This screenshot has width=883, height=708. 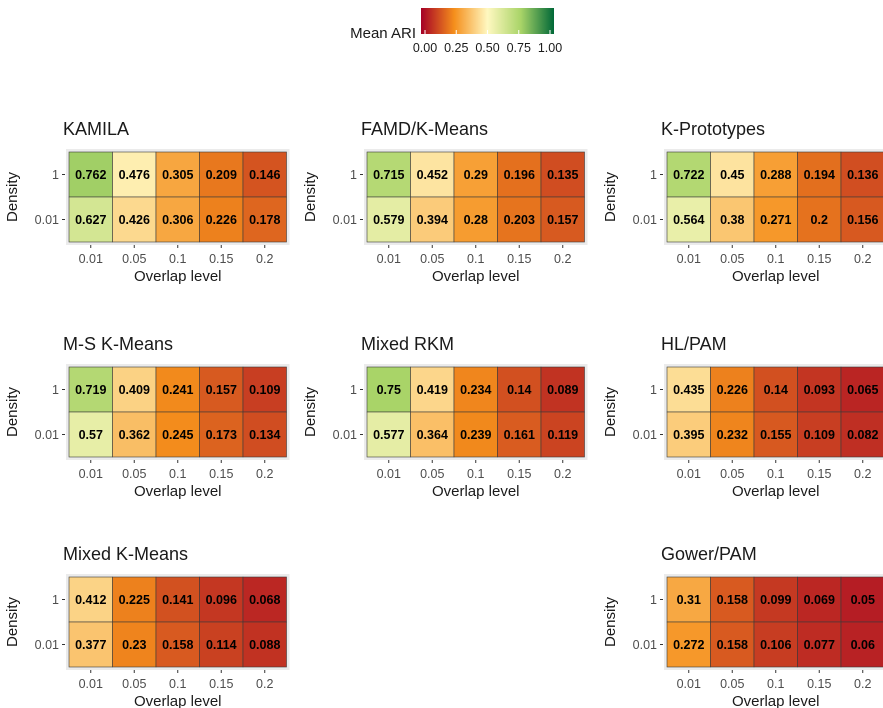 I want to click on panel-title: Mixed RKM, so click(x=407, y=344).